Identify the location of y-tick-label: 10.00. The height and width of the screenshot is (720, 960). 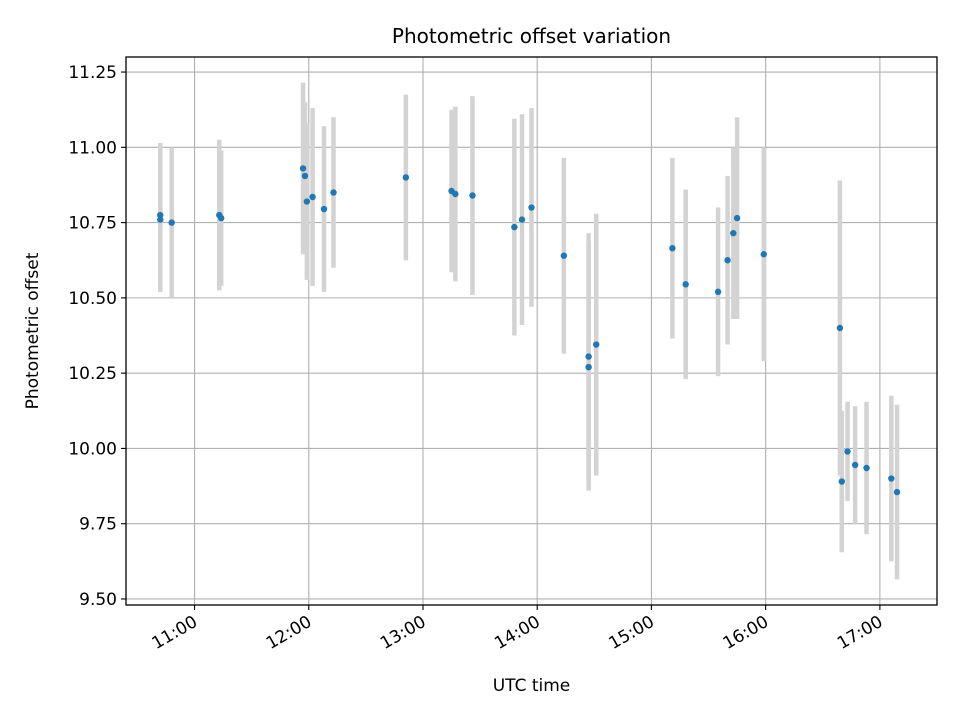
(92, 449).